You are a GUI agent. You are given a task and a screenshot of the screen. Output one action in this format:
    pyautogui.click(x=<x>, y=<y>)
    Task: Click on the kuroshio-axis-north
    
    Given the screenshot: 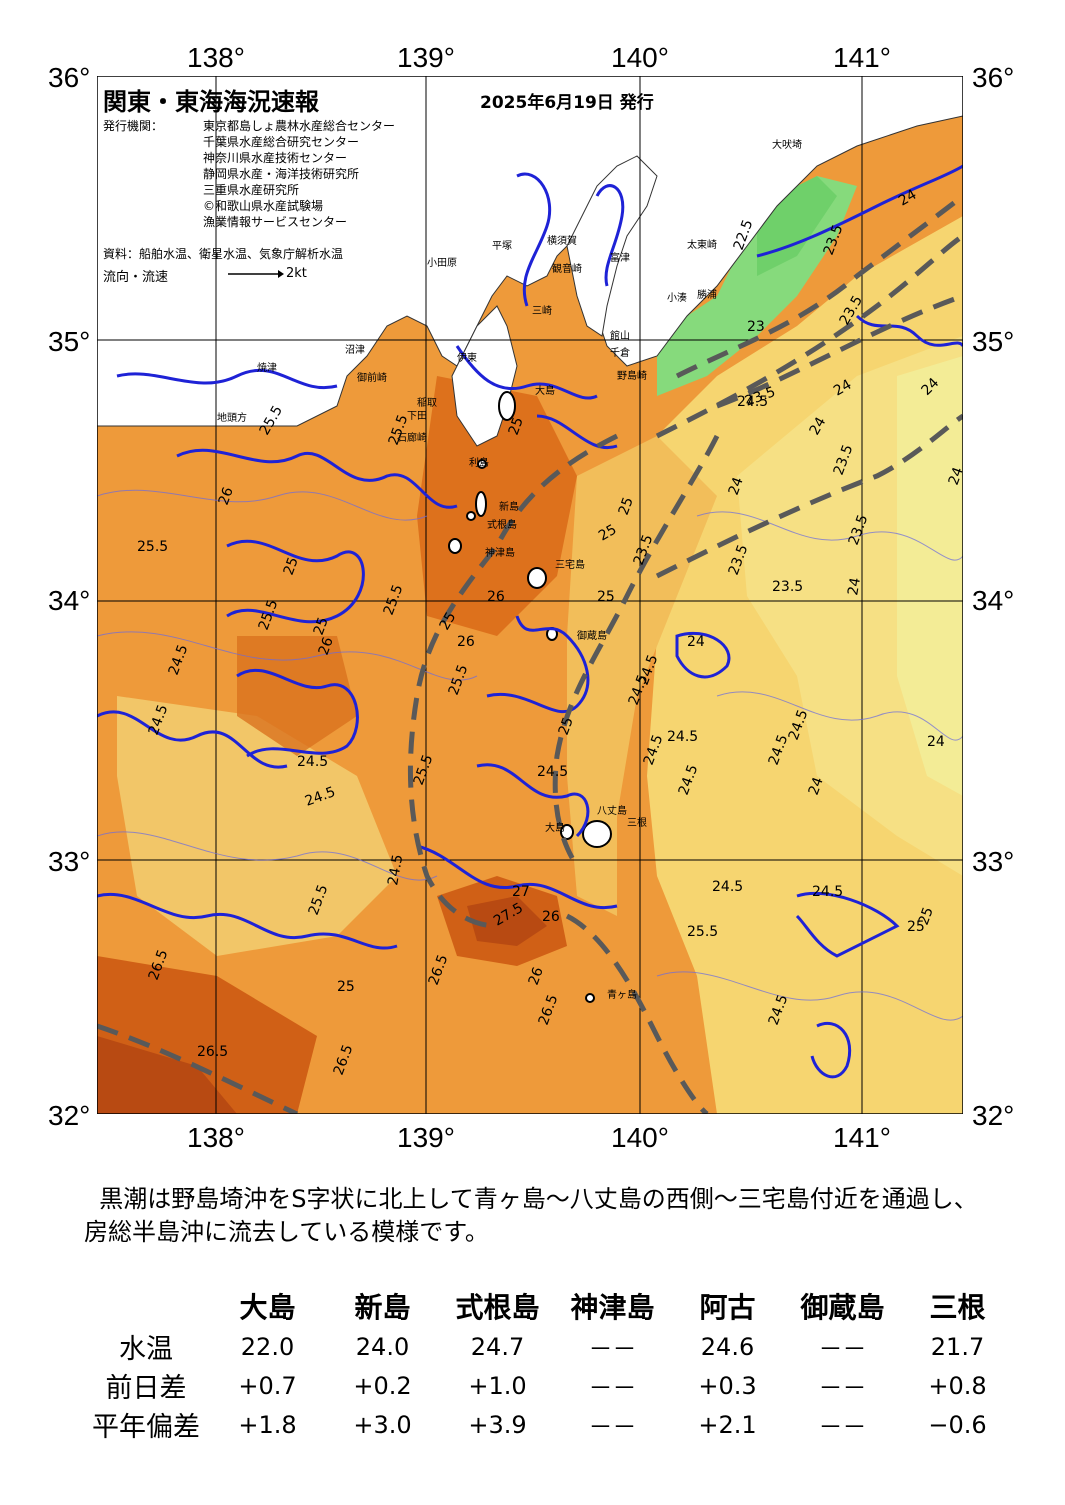 What is the action you would take?
    pyautogui.click(x=819, y=301)
    